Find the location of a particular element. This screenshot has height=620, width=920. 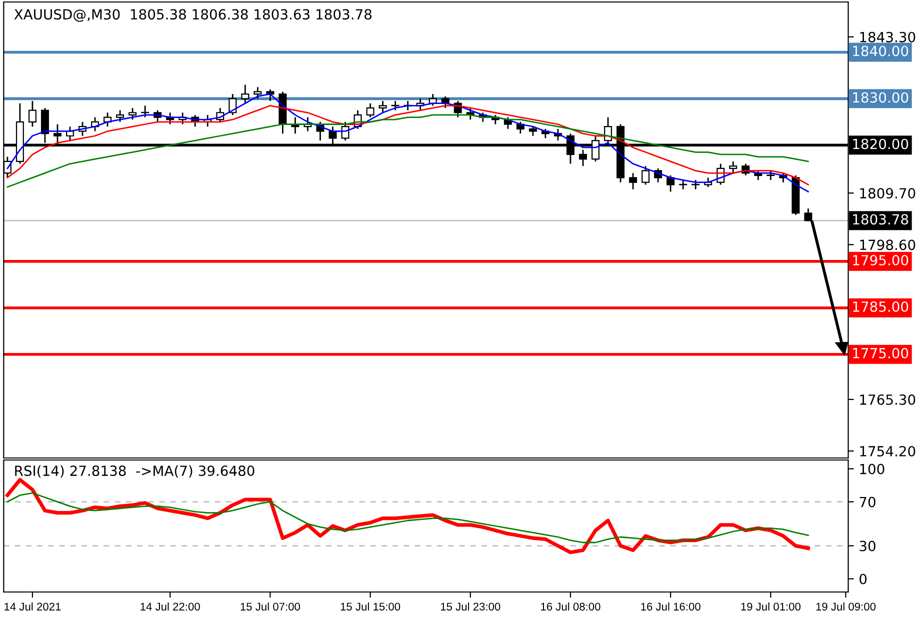

x-tick-label: 16 Jul 08:00 is located at coordinates (570, 606).